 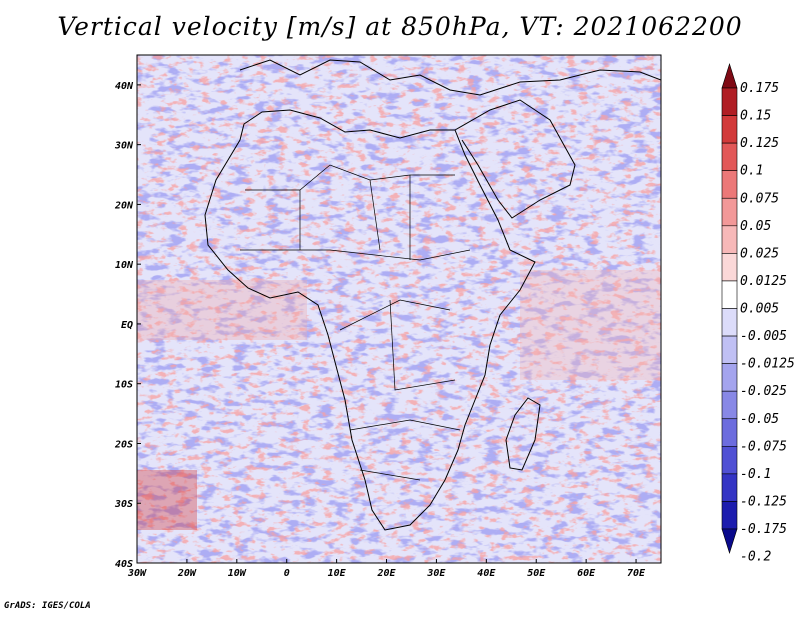 I want to click on colorbar-label: 0.125, so click(x=759, y=143).